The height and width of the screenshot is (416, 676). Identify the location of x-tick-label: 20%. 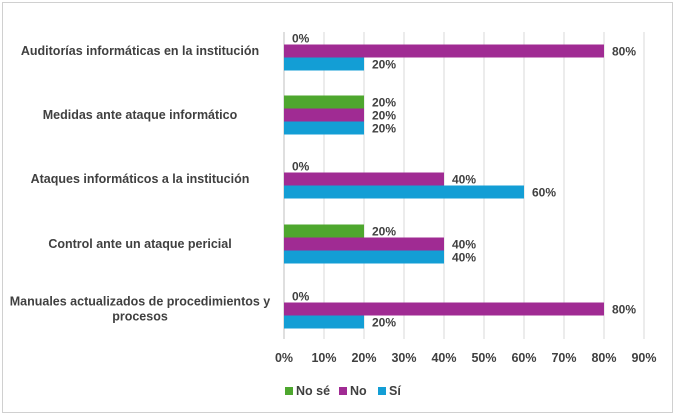
(363, 358).